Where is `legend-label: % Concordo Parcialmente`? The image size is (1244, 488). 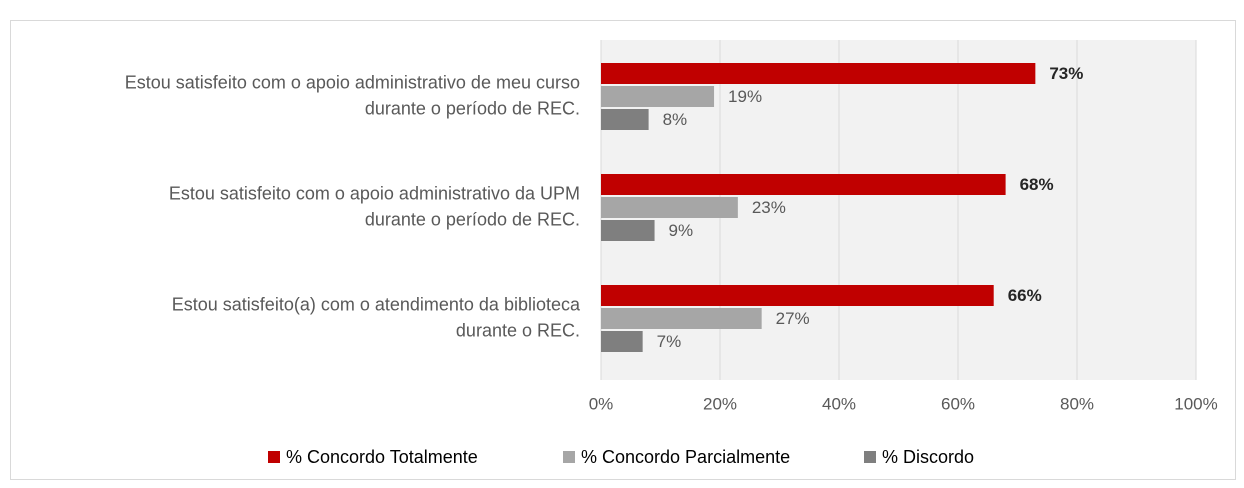
legend-label: % Concordo Parcialmente is located at coordinates (685, 457).